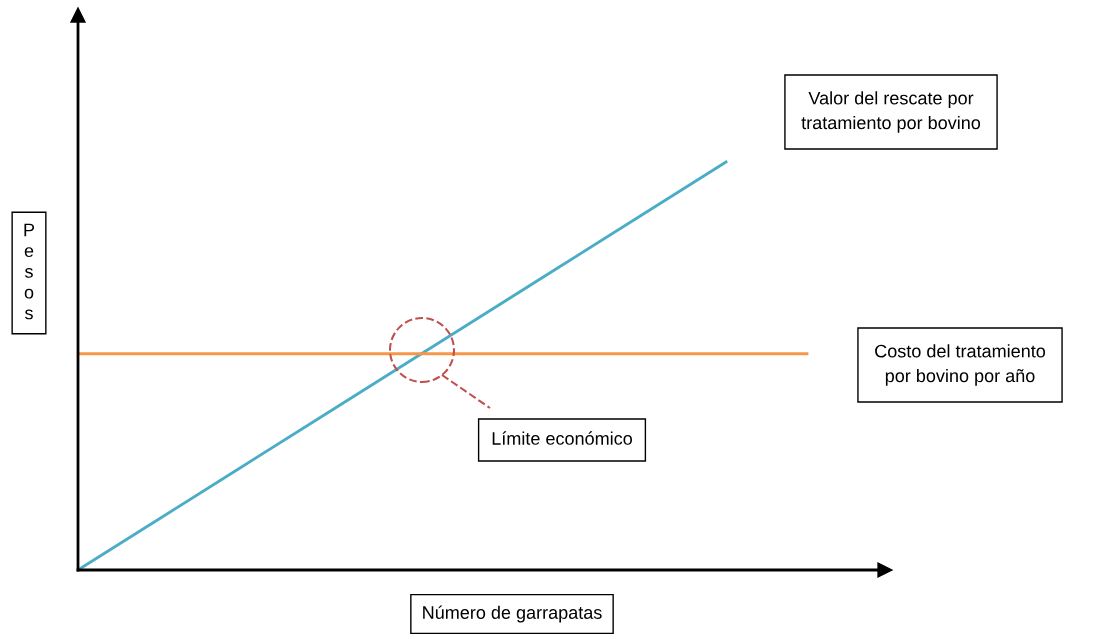 The image size is (1118, 639). What do you see at coordinates (29, 271) in the screenshot?
I see `y-axis-title: Pesos` at bounding box center [29, 271].